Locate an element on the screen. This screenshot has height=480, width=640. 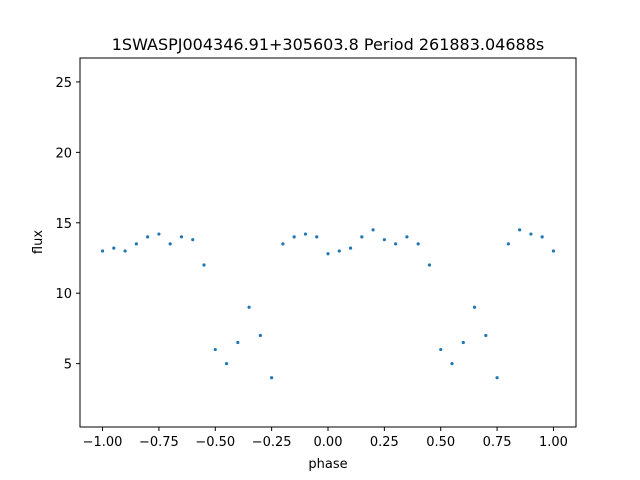
x-axis-label: phase is located at coordinates (327, 464).